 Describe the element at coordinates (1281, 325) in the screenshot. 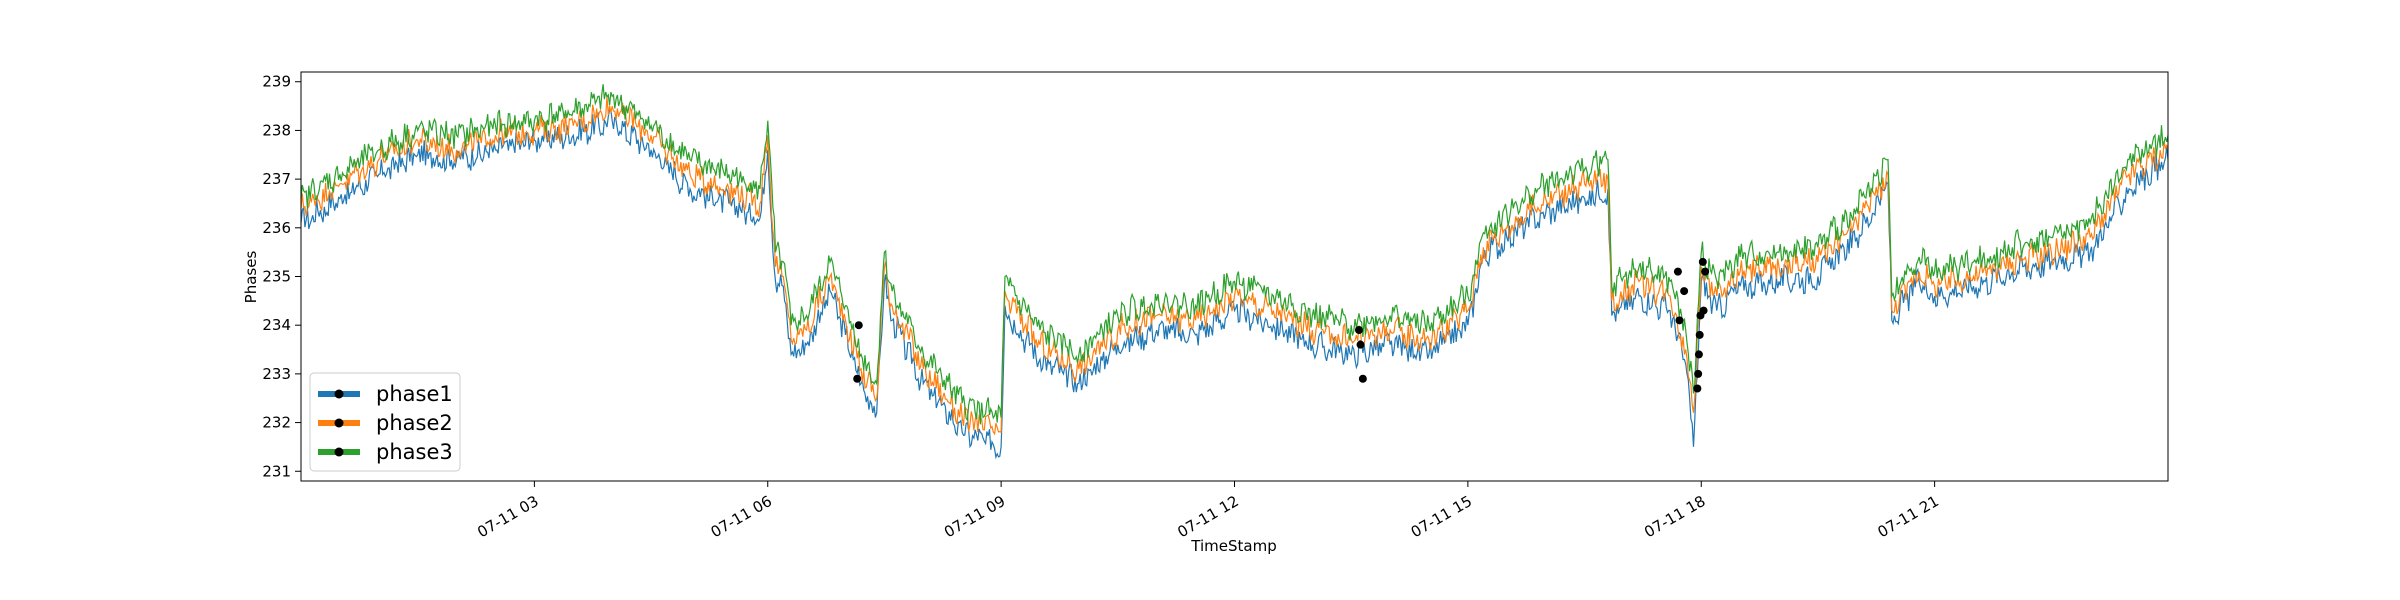

I see `marker-layer` at that location.